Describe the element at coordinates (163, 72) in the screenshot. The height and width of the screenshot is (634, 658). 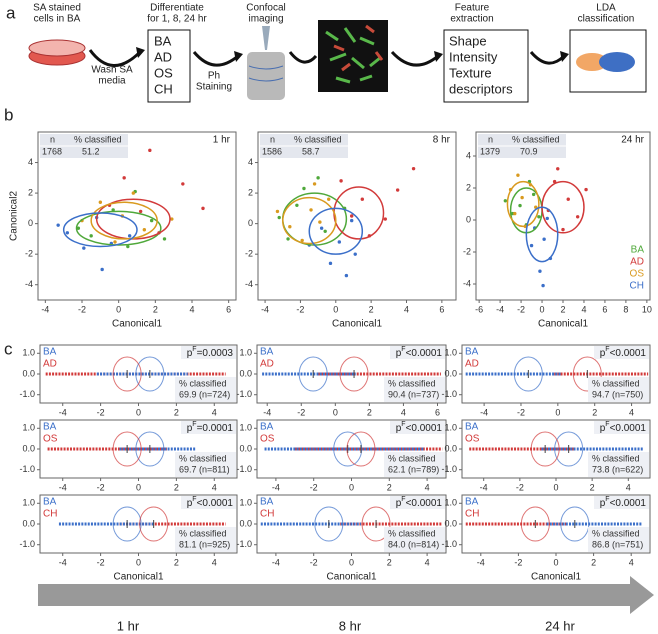
I see `condition: OS` at that location.